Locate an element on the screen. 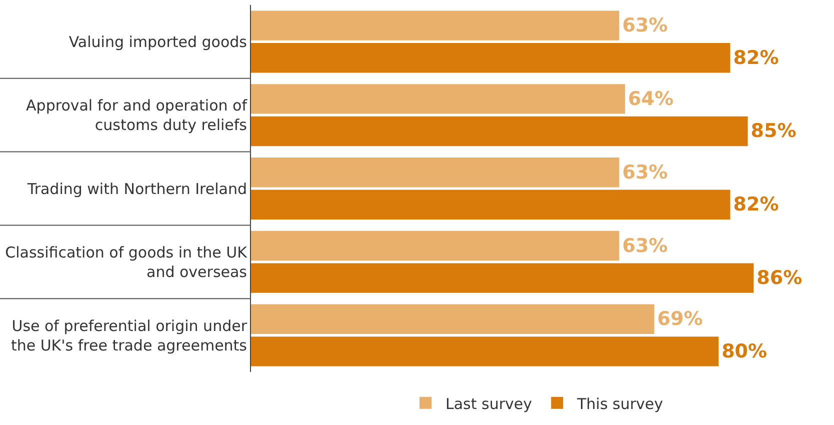 The image size is (834, 425). y-tick-label: Valuing imported goods is located at coordinates (158, 41).